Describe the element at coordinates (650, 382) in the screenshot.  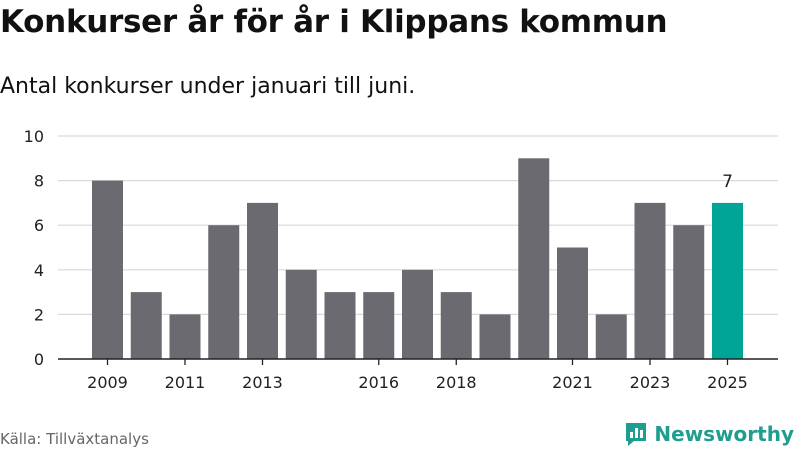
I see `x-tick-label: 2023` at that location.